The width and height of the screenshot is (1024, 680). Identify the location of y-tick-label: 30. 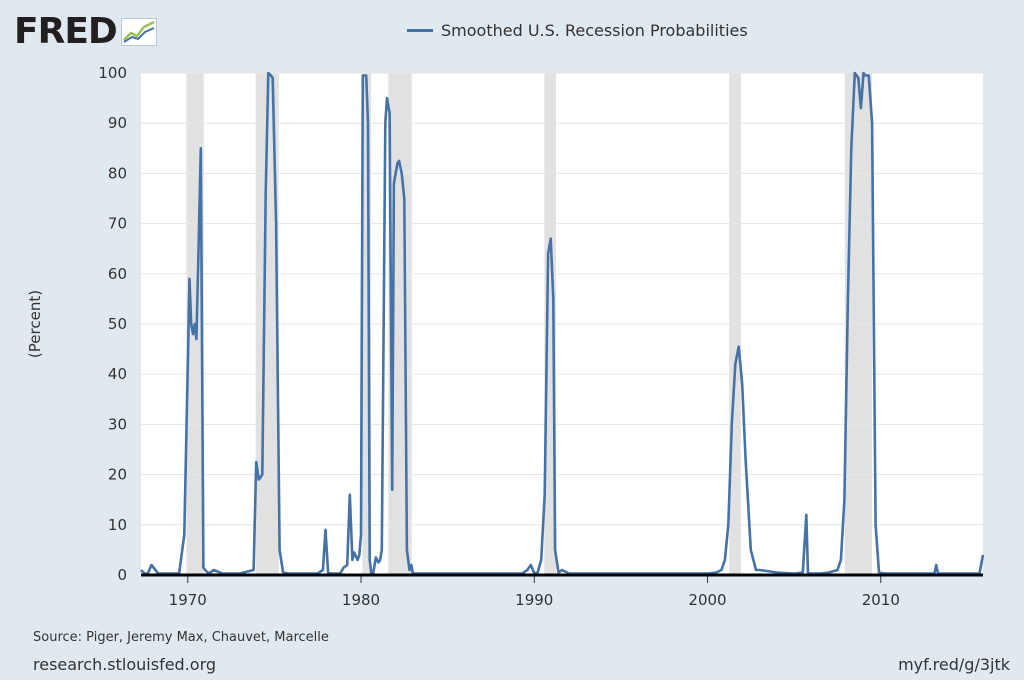
(117, 424).